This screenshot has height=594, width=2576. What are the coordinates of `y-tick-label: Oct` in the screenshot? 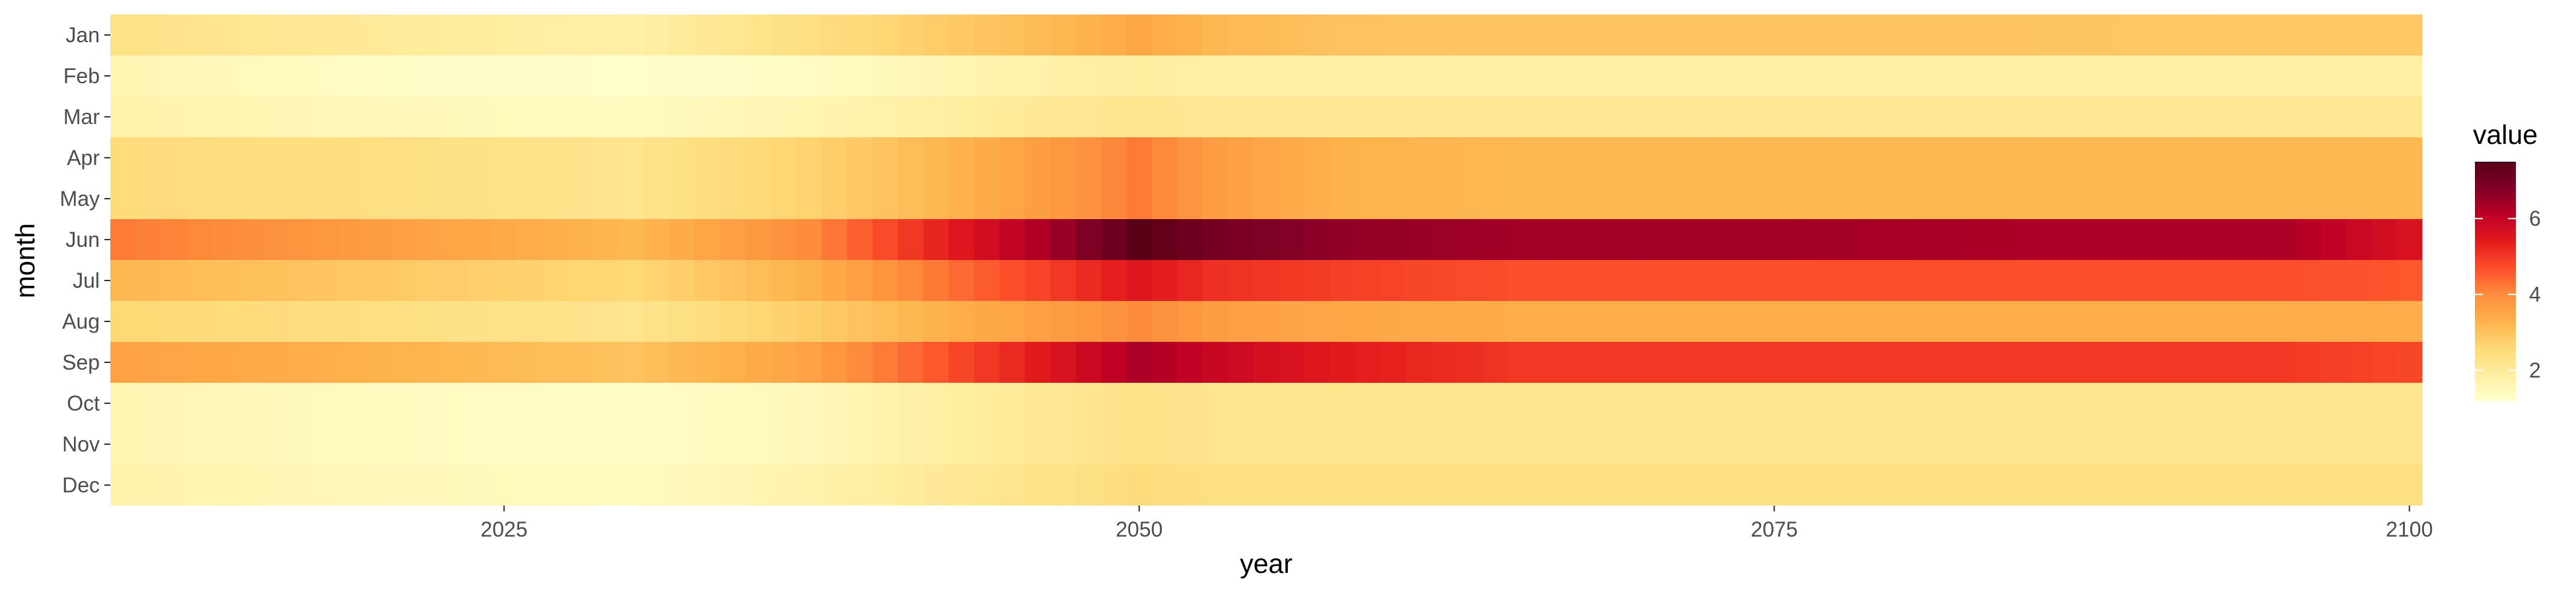 It's located at (83, 403).